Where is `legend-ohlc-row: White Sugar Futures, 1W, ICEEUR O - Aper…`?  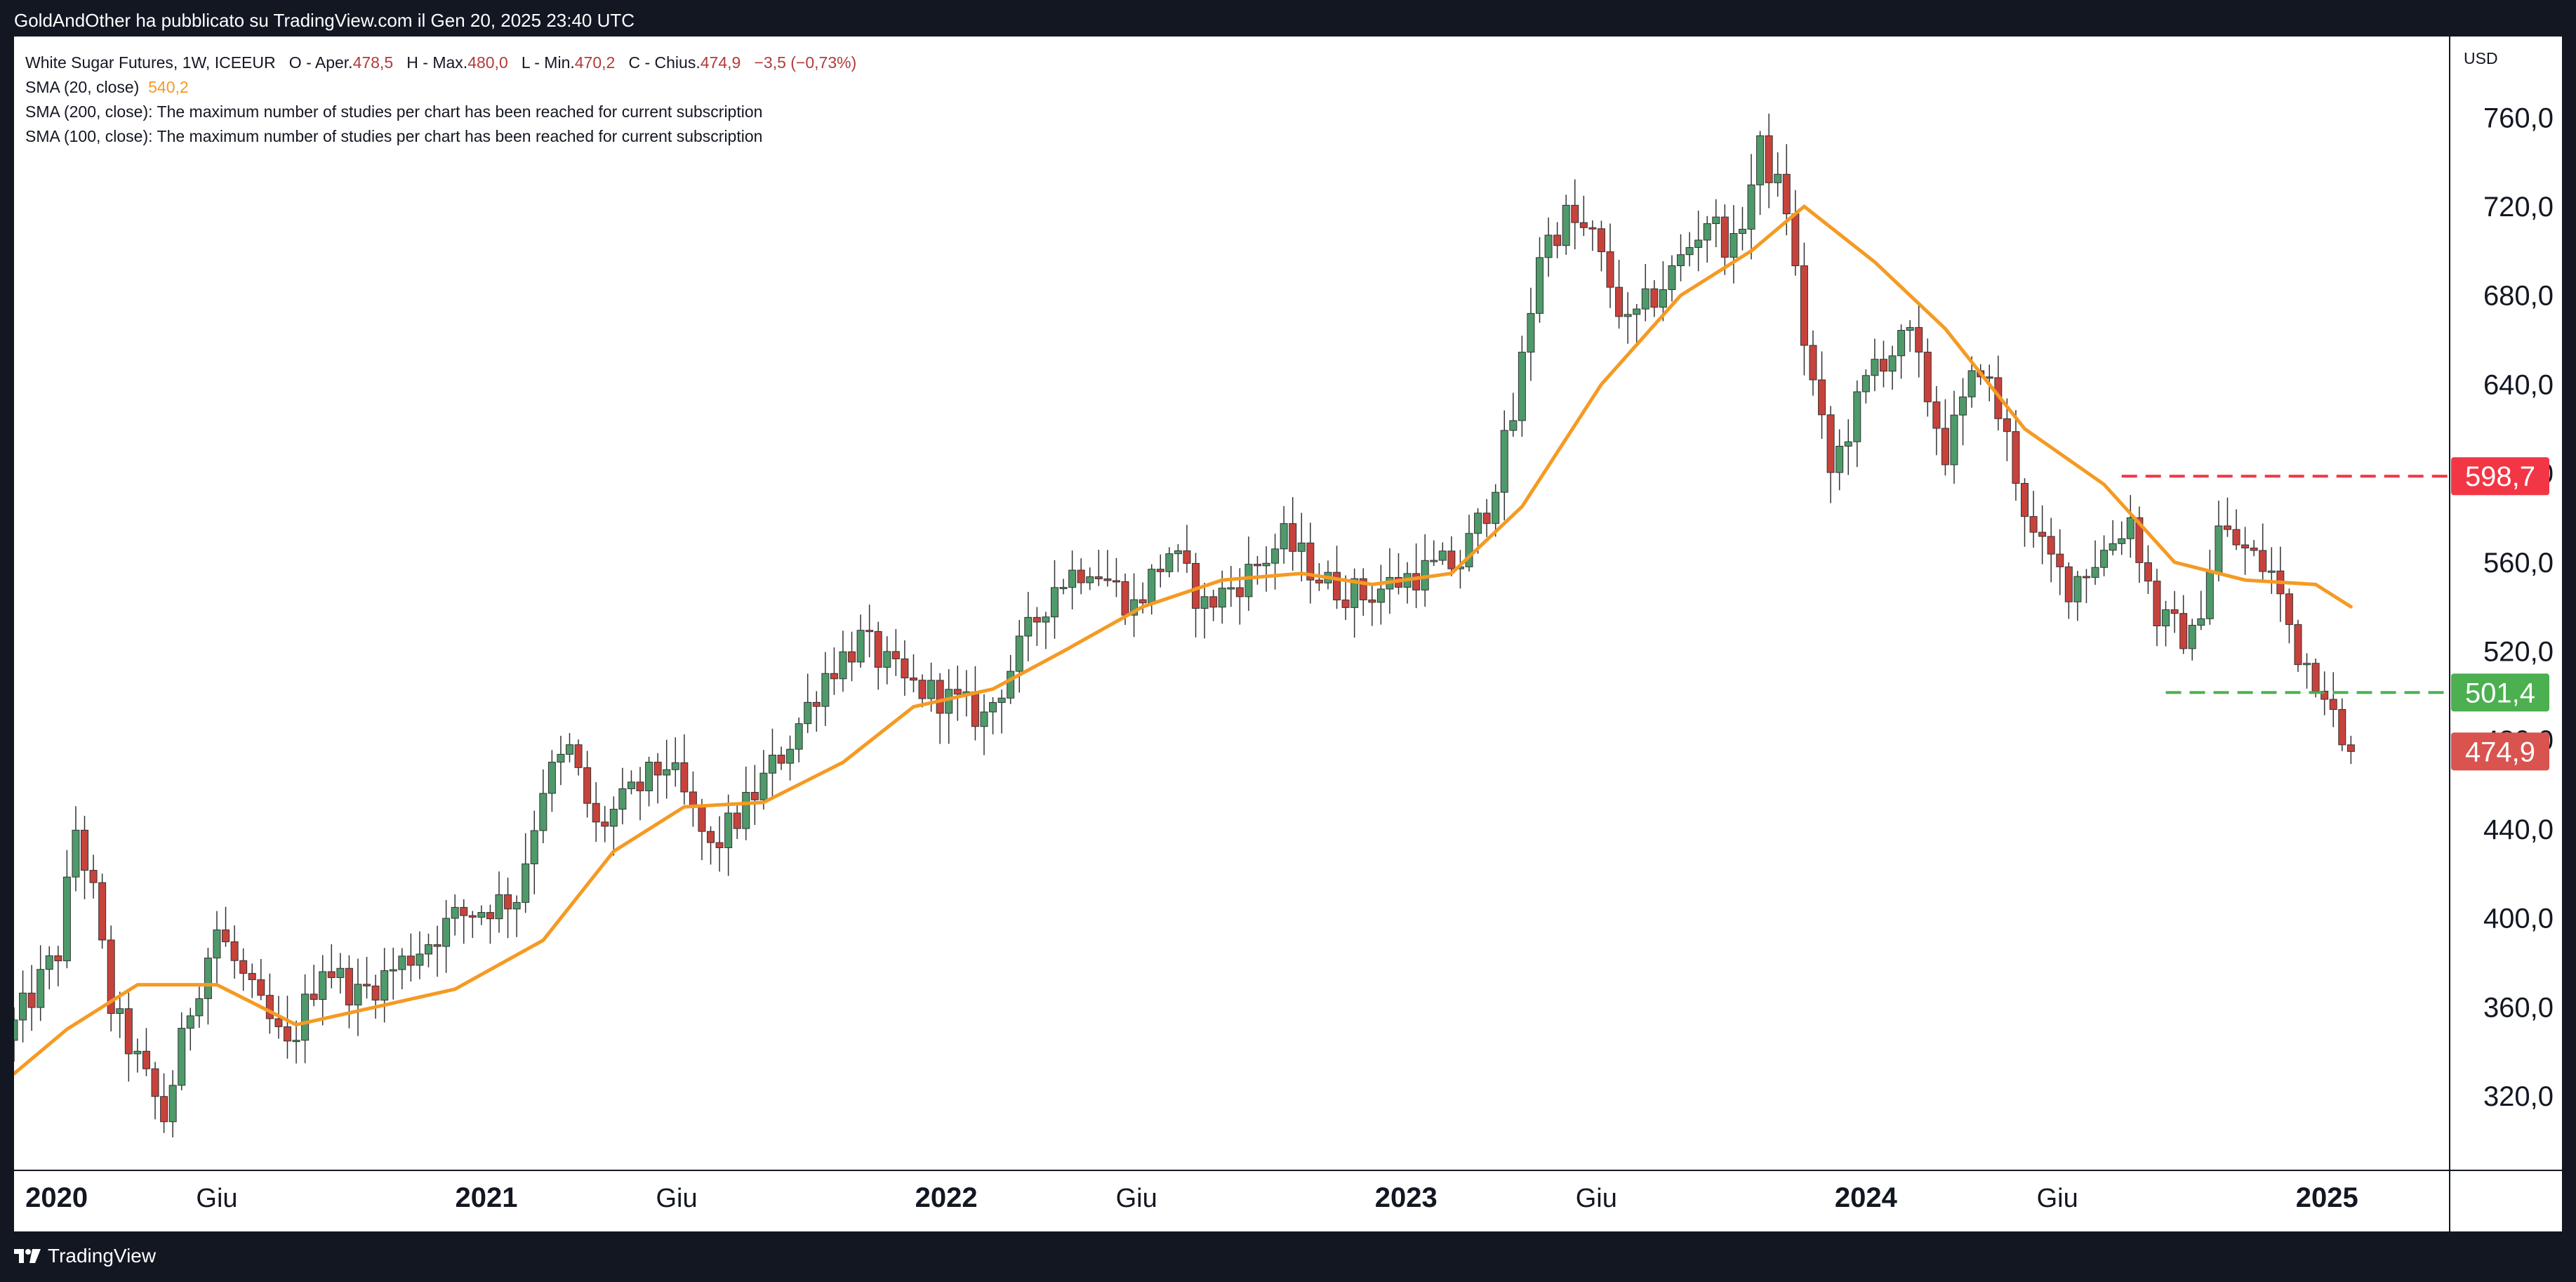
legend-ohlc-row: White Sugar Futures, 1W, ICEEUR O - Aper… is located at coordinates (441, 63).